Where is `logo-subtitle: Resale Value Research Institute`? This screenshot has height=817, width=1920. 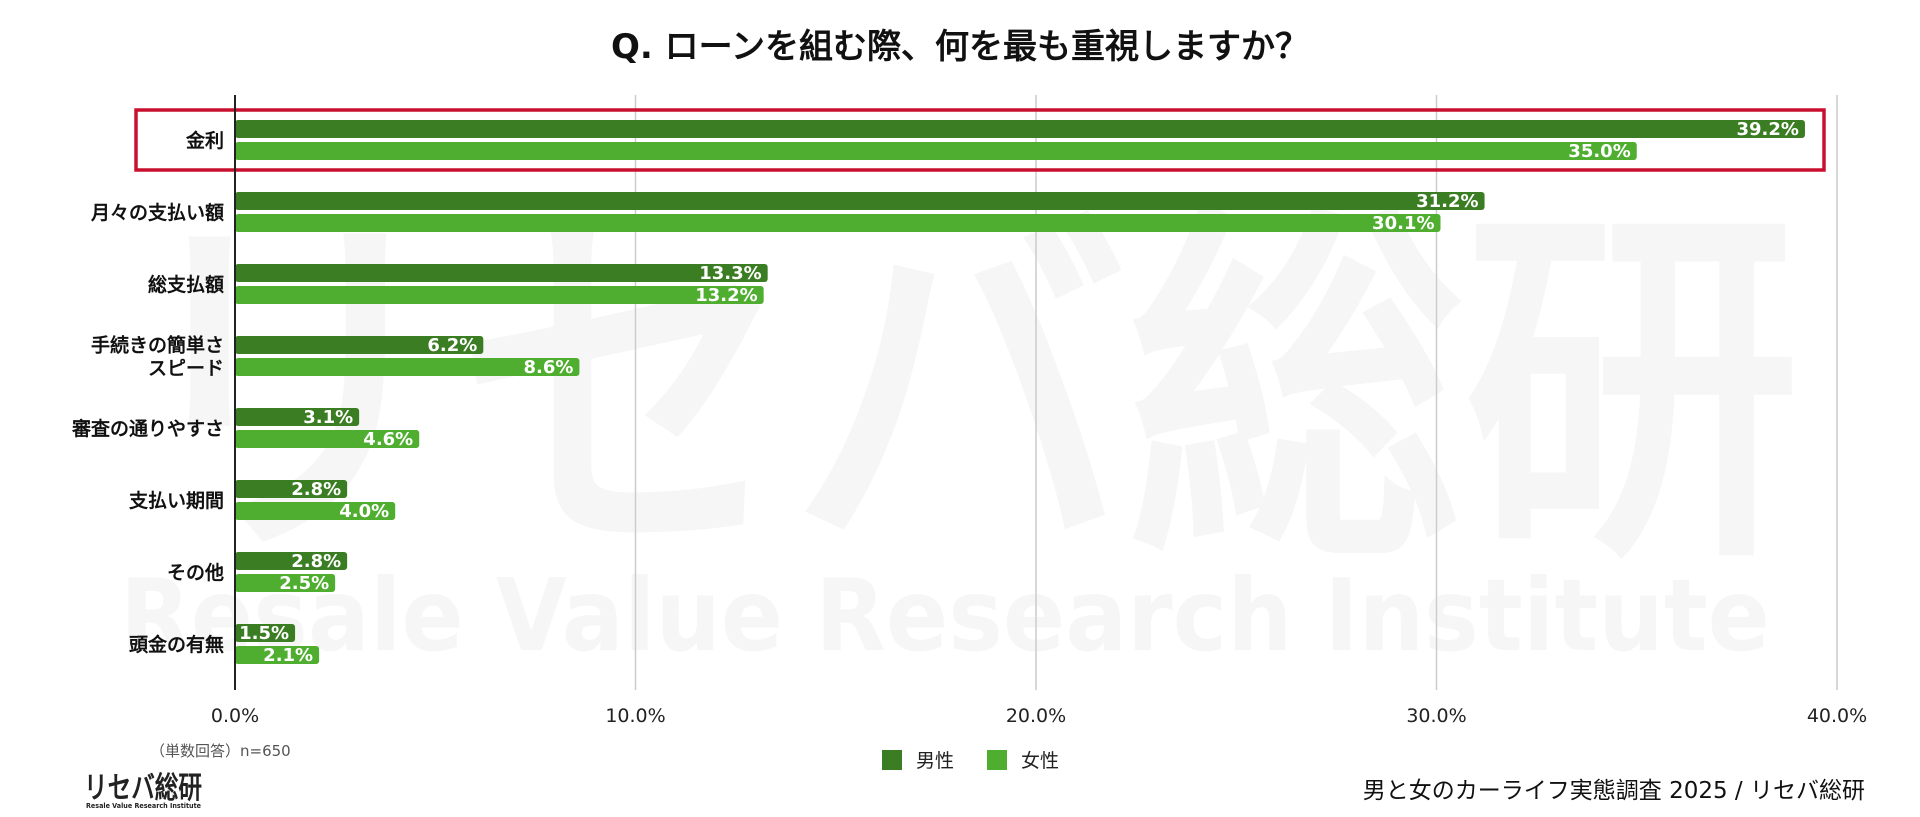
logo-subtitle: Resale Value Research Institute is located at coordinates (143, 806).